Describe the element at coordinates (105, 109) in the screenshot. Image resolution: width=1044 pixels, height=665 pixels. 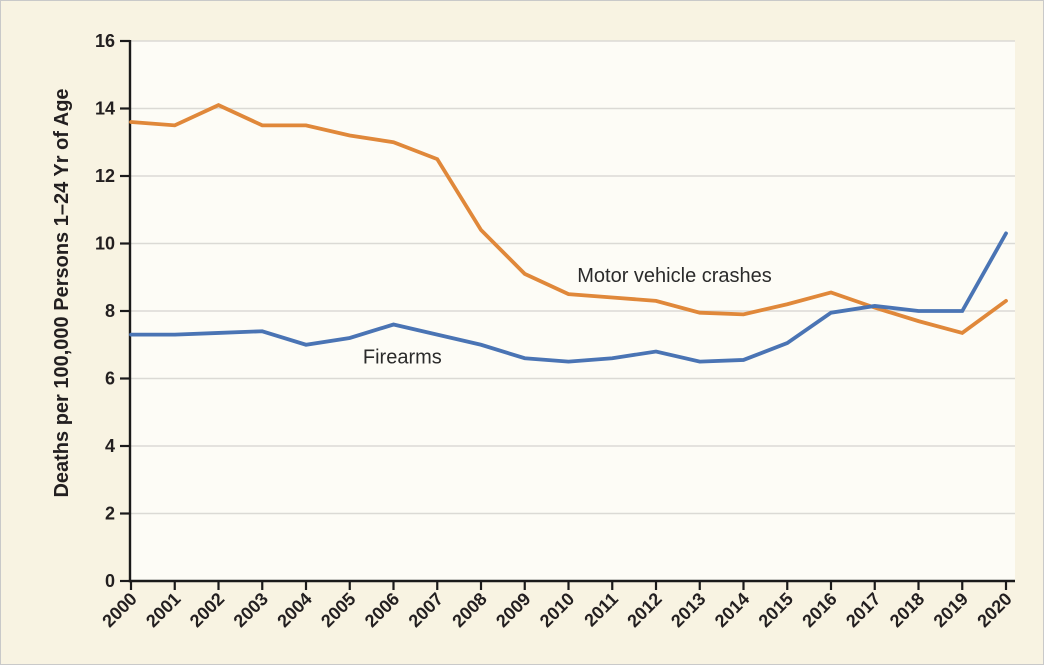
I see `y-tick-label: 14` at that location.